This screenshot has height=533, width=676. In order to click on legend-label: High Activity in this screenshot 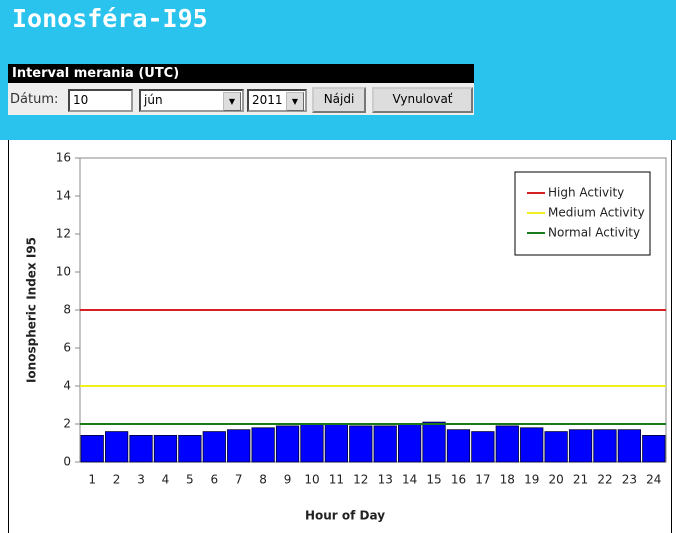, I will do `click(586, 193)`.